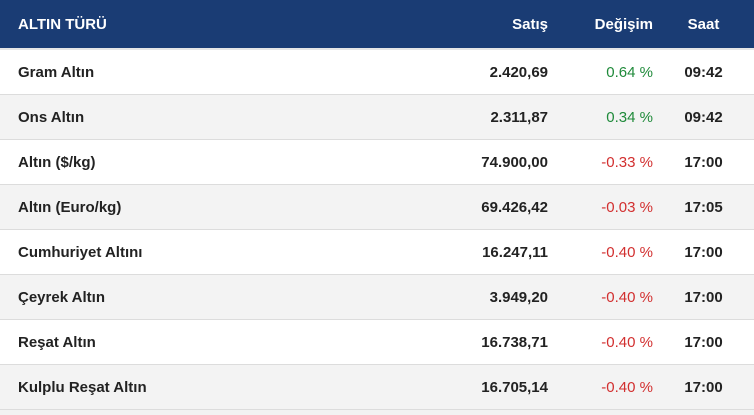 Image resolution: width=754 pixels, height=415 pixels. What do you see at coordinates (600, 117) in the screenshot?
I see `change-cell: 0.34 %` at bounding box center [600, 117].